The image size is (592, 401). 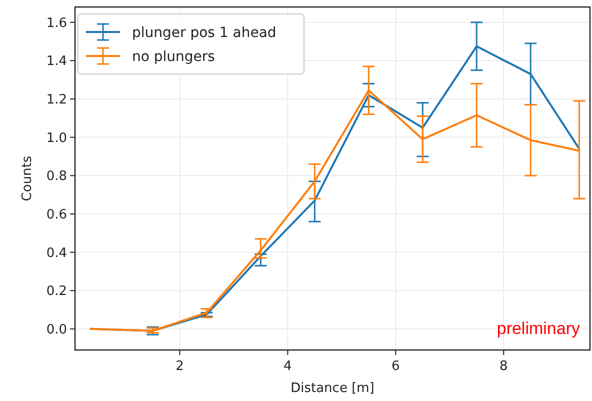 What do you see at coordinates (56, 330) in the screenshot?
I see `y-tick-label: 0.0` at bounding box center [56, 330].